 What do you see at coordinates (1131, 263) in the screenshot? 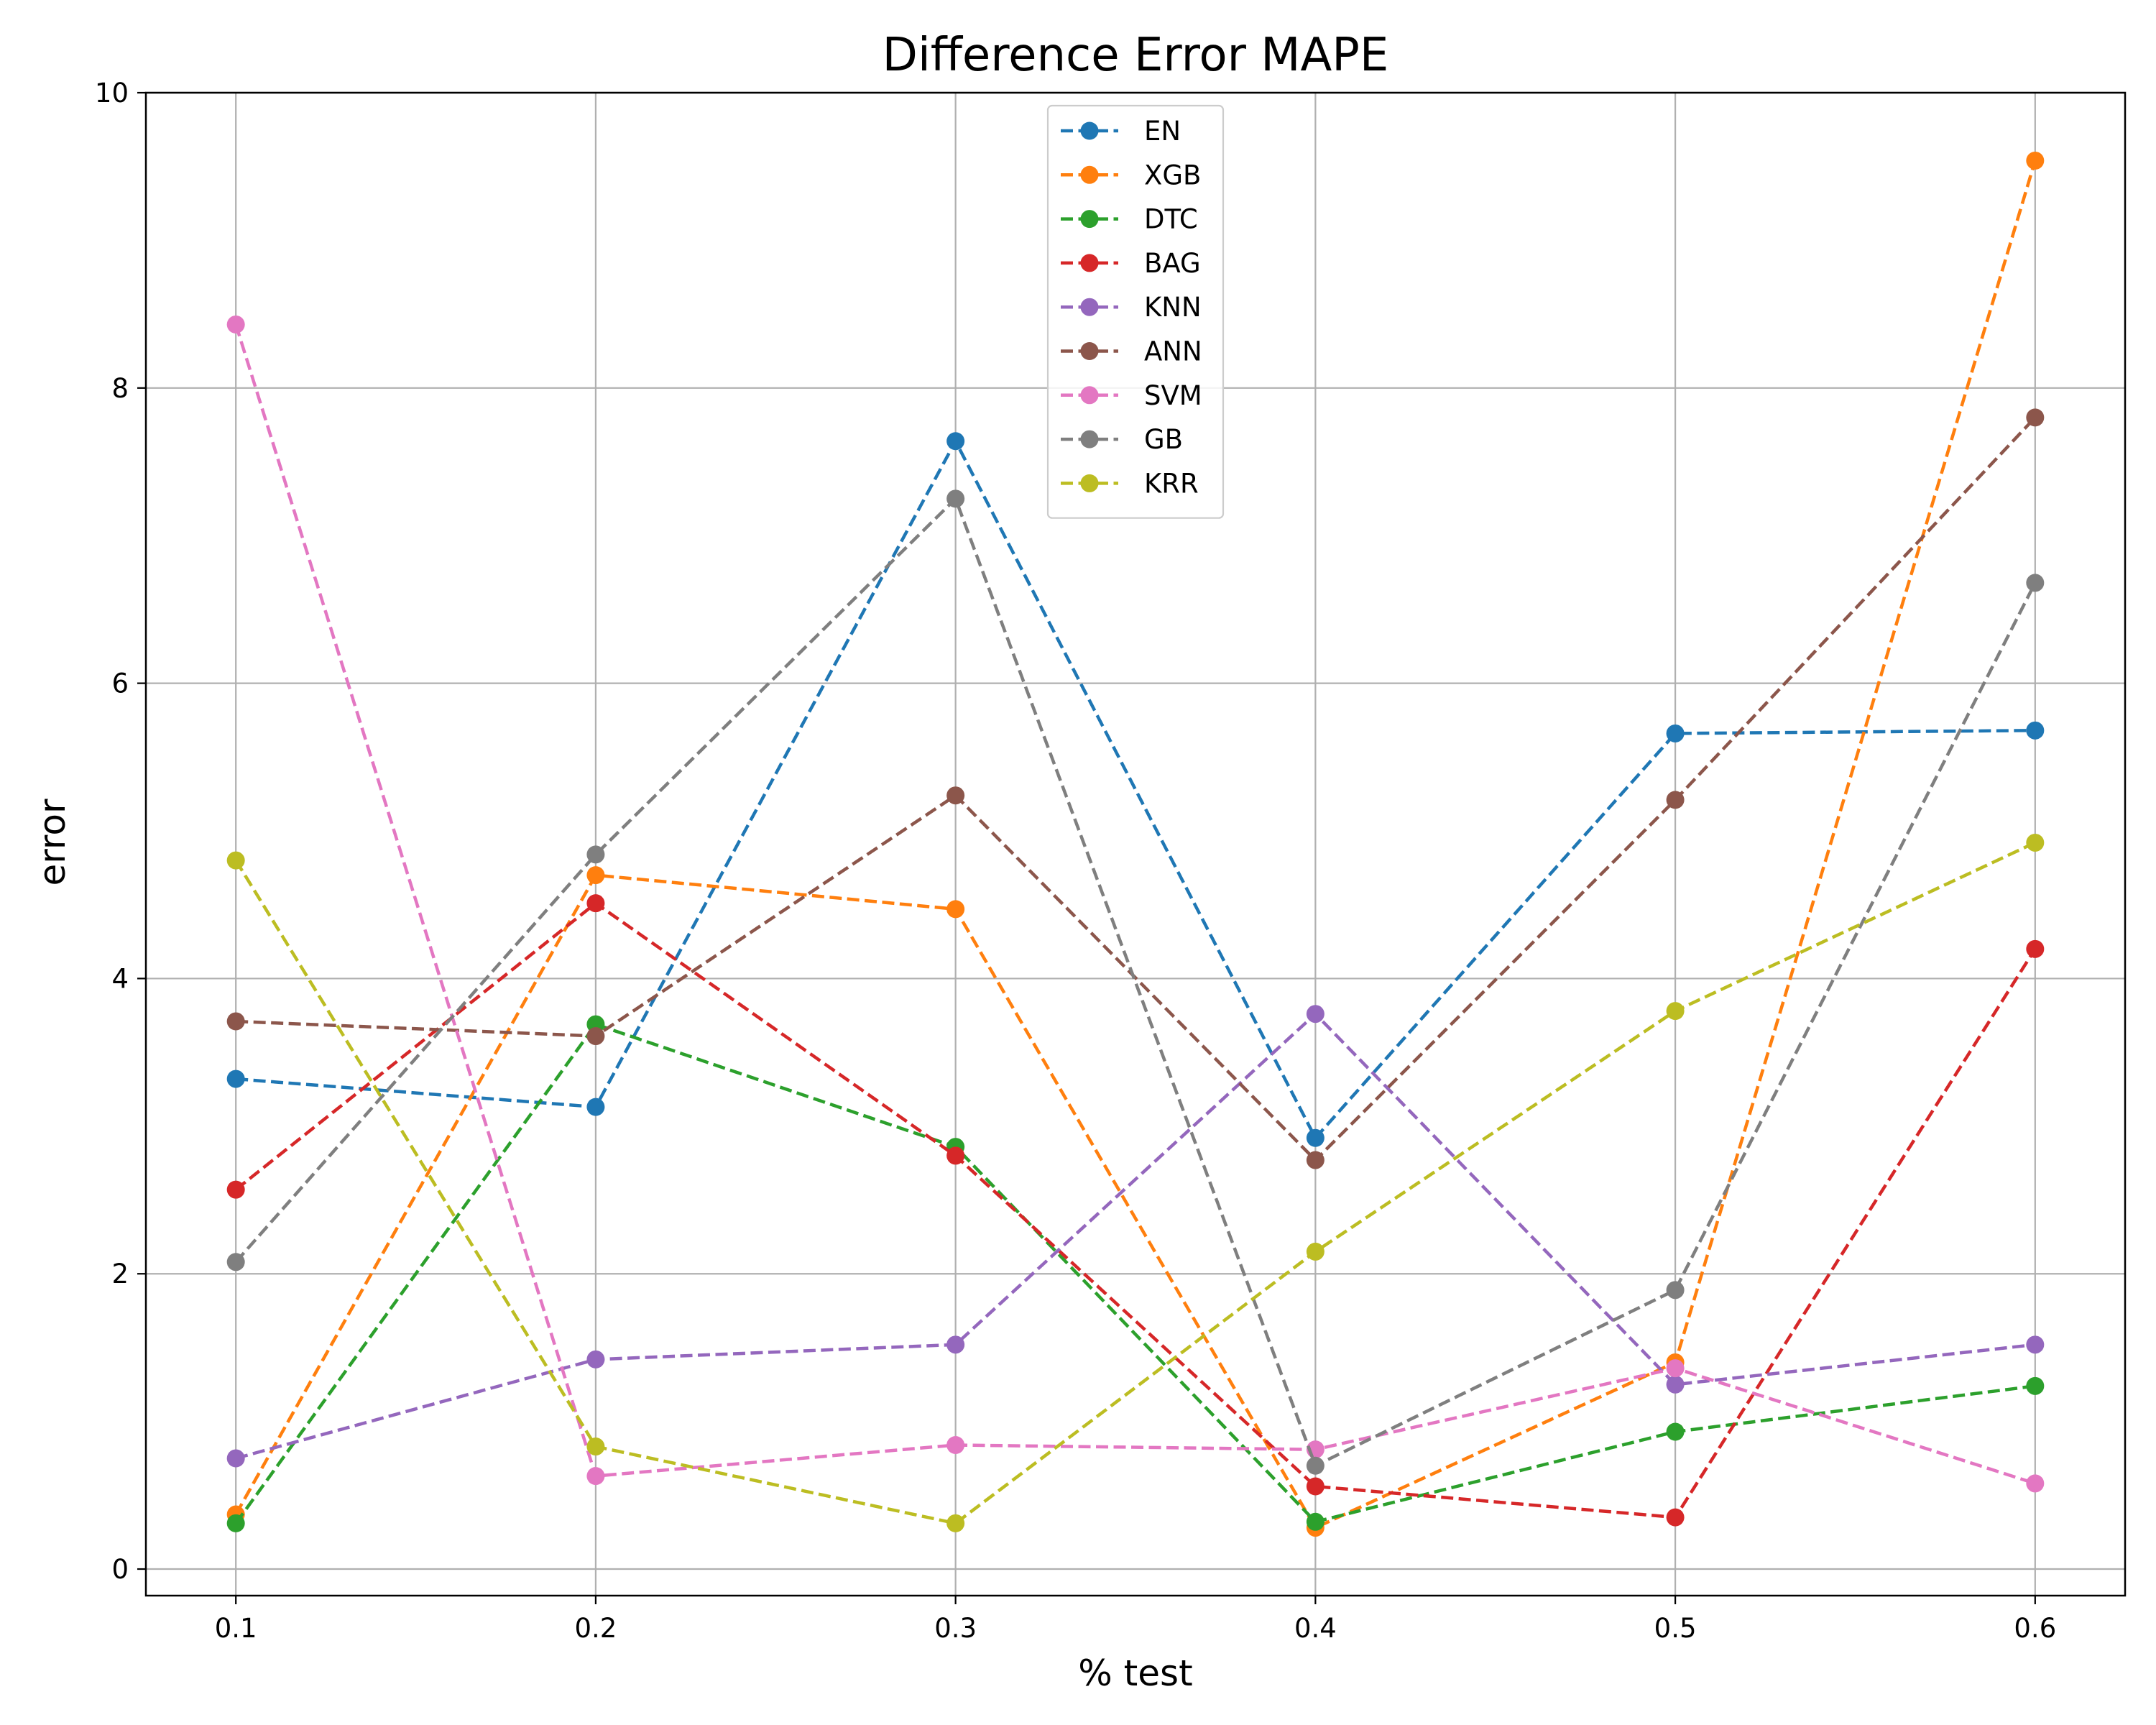
I see `legend-item-bag: BAG` at bounding box center [1131, 263].